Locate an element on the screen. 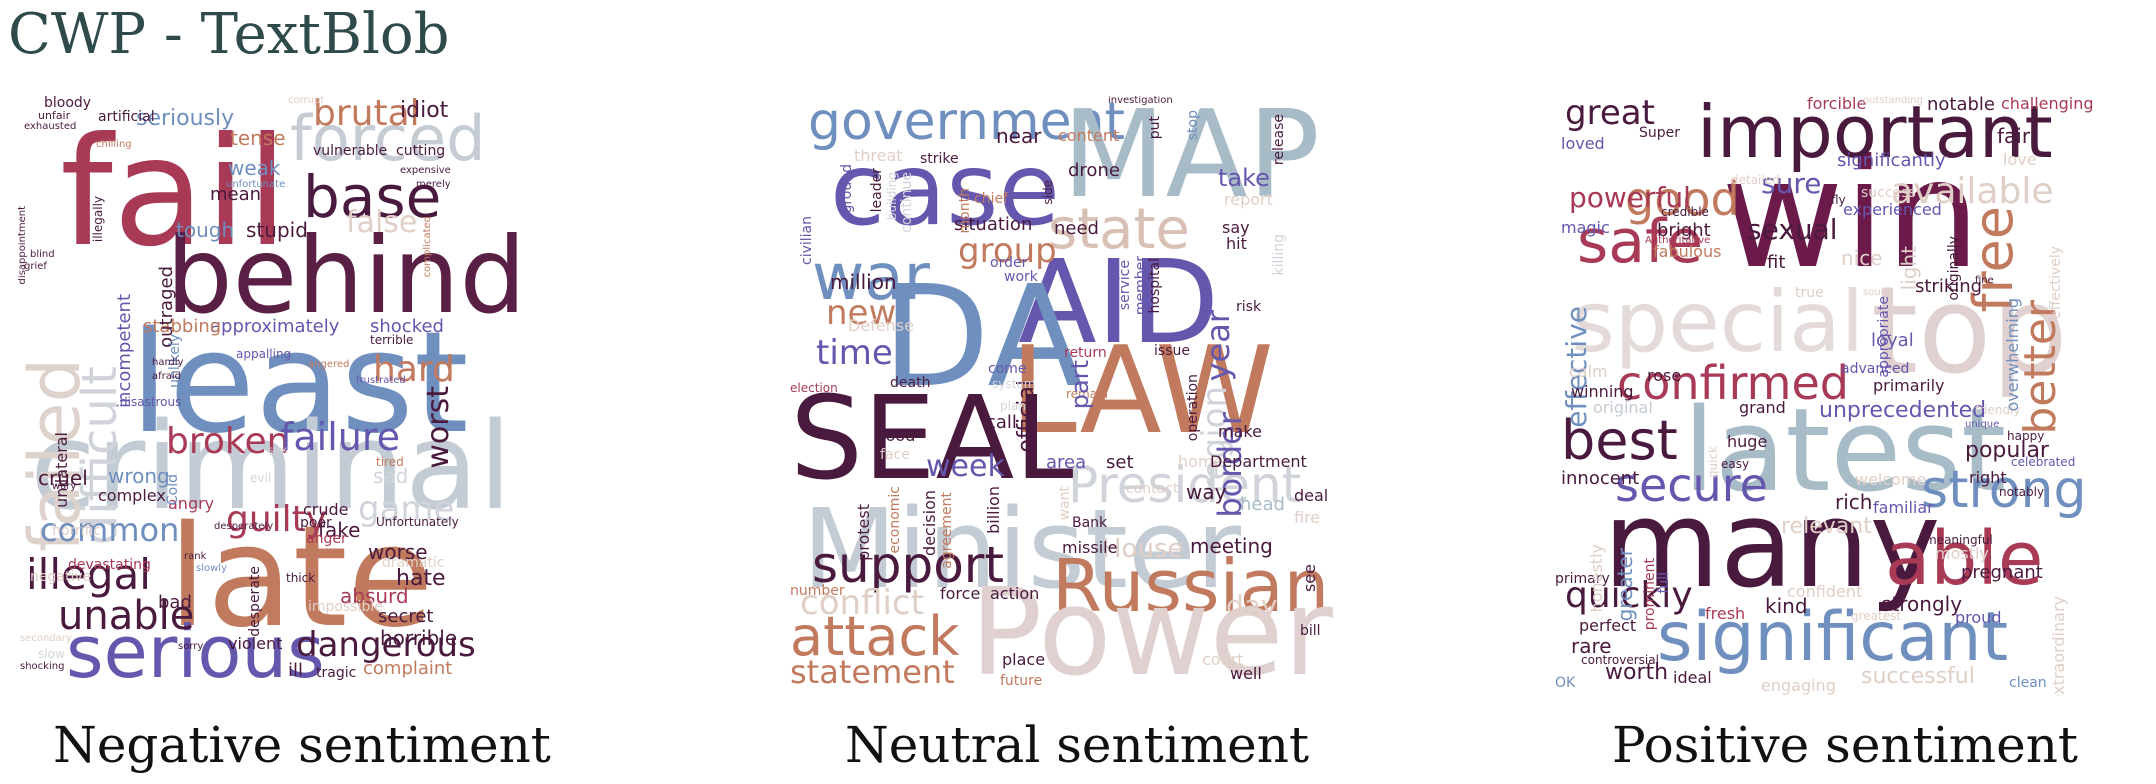 The width and height of the screenshot is (2156, 784). cloud-word: attack is located at coordinates (875, 636).